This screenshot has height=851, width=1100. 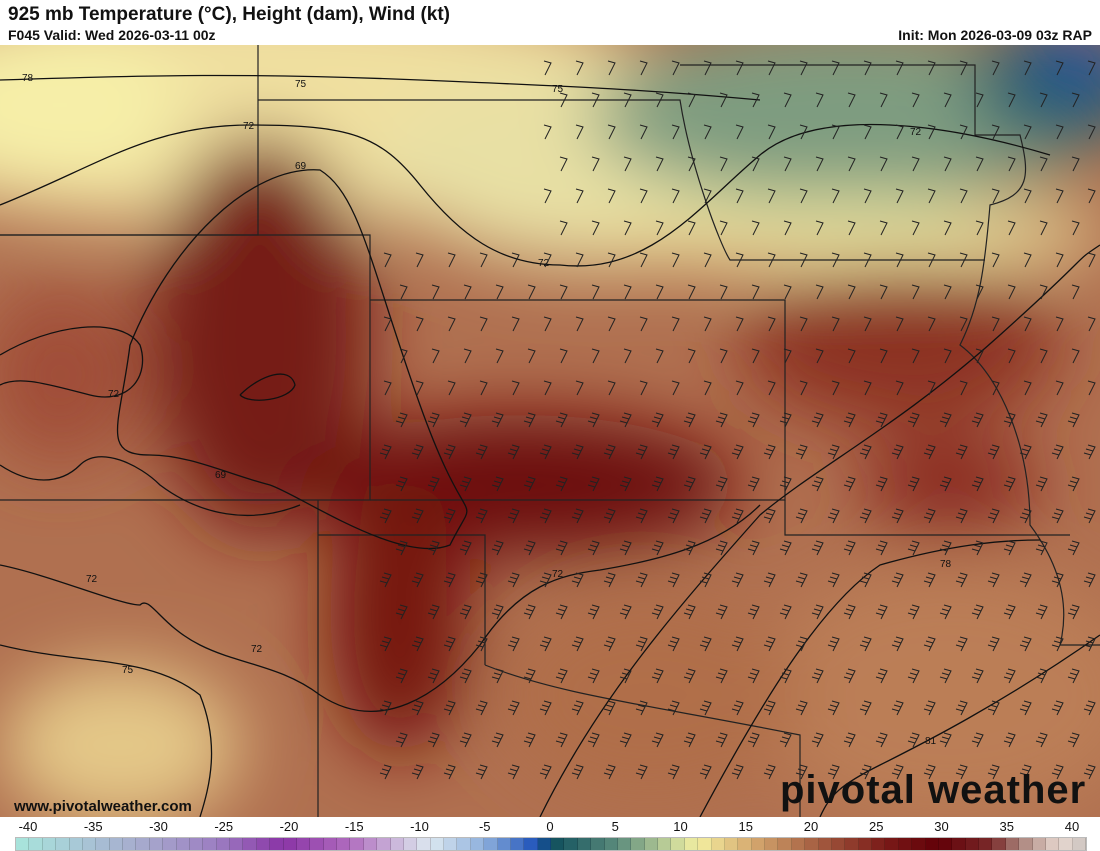 I want to click on colorbar-tick: -5, so click(x=484, y=826).